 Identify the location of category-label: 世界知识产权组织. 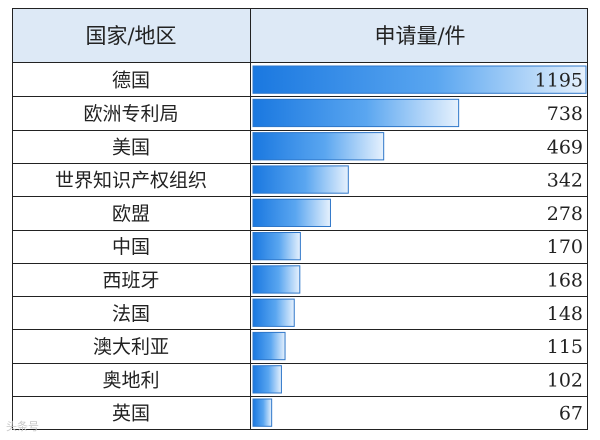
(131, 181).